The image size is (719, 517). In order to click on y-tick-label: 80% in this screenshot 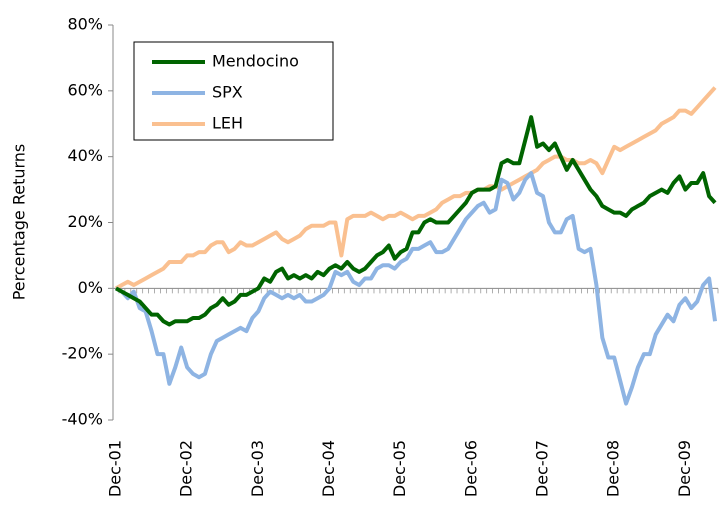, I will do `click(85, 24)`.